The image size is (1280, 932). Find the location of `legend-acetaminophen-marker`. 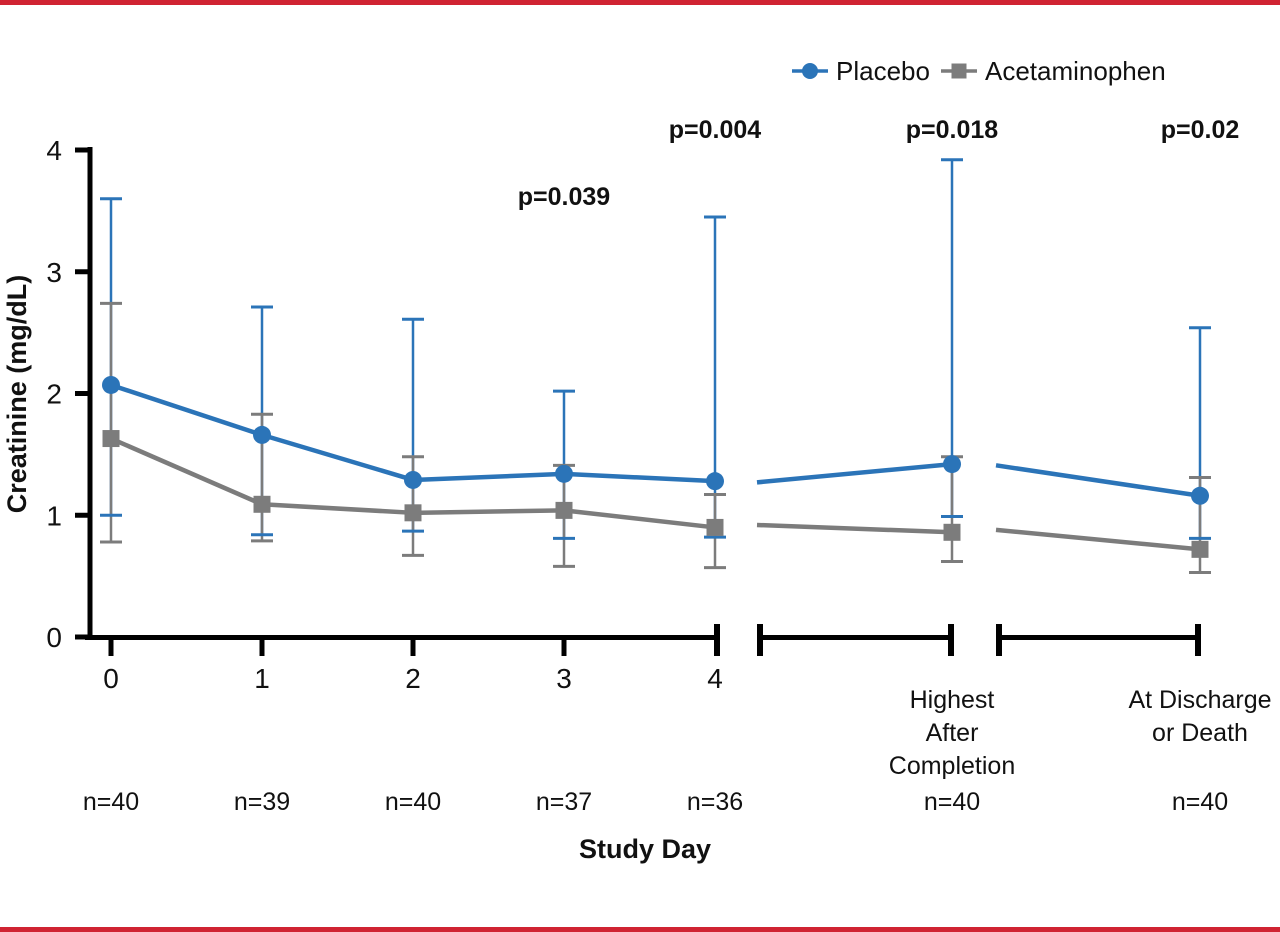

legend-acetaminophen-marker is located at coordinates (959, 71).